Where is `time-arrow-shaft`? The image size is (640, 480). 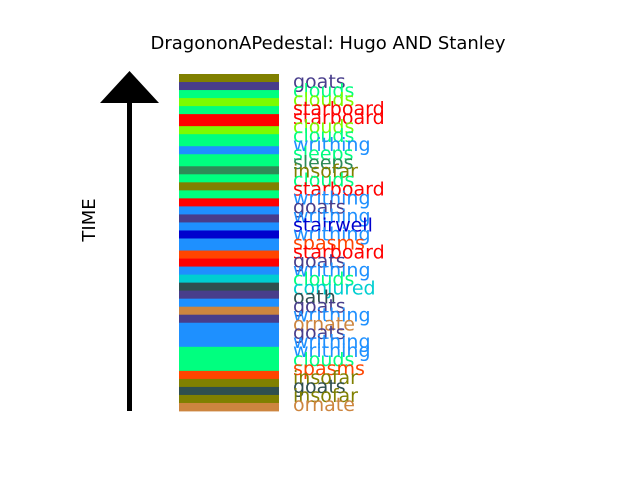
time-arrow-shaft is located at coordinates (129, 255).